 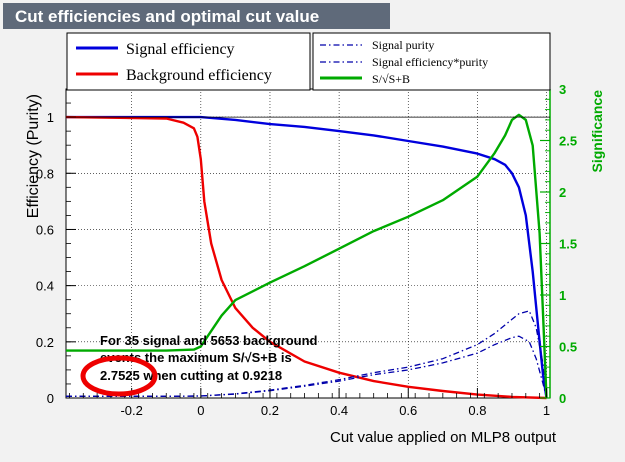 I want to click on legend-box-left, so click(x=188, y=61).